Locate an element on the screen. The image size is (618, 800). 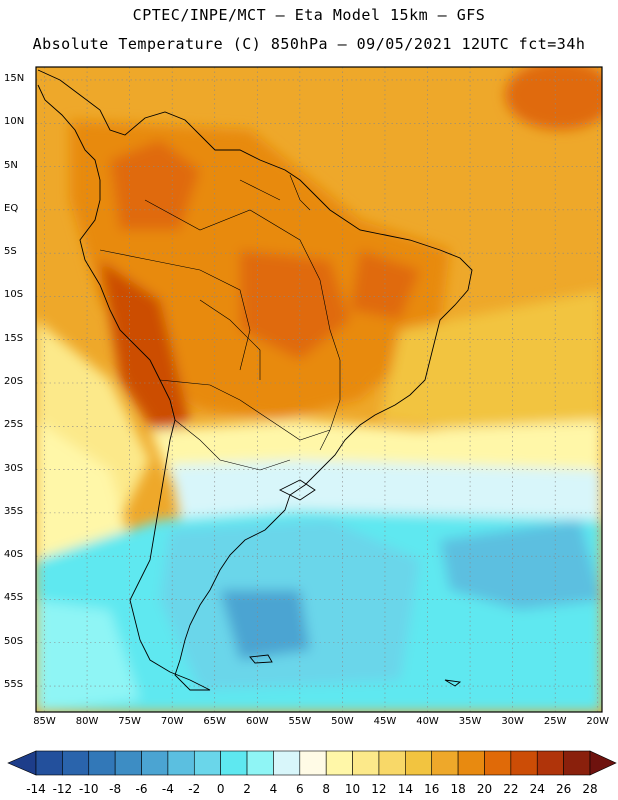
lon-tick-label: 20W is located at coordinates (598, 721).